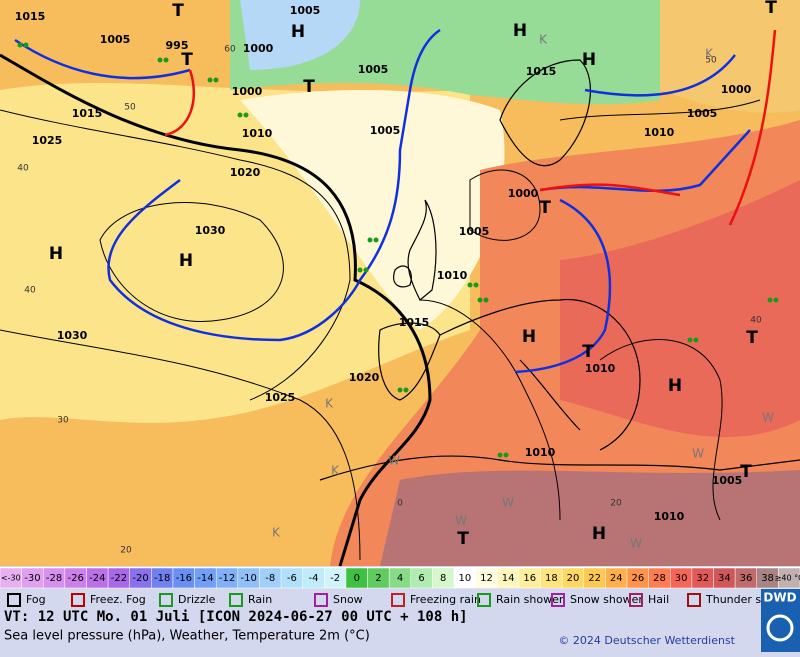 The height and width of the screenshot is (657, 800). What do you see at coordinates (746, 578) in the screenshot?
I see `scale-label: 36` at bounding box center [746, 578].